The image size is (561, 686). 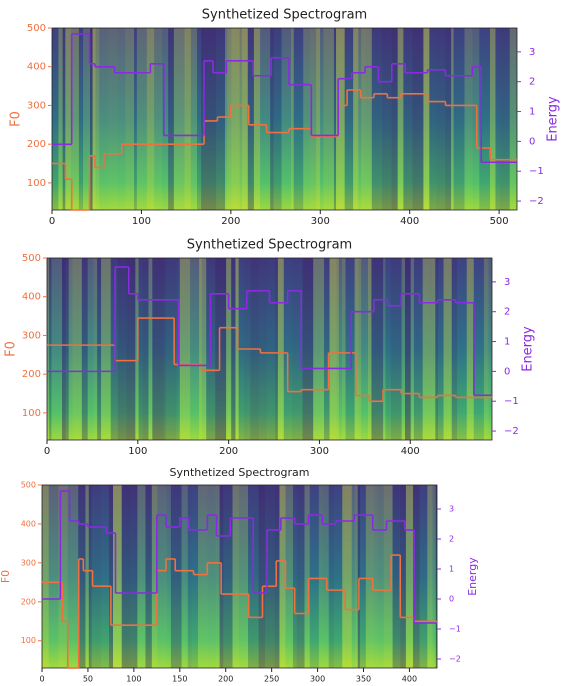 What do you see at coordinates (507, 312) in the screenshot?
I see `y2-tick-label: 2` at bounding box center [507, 312].